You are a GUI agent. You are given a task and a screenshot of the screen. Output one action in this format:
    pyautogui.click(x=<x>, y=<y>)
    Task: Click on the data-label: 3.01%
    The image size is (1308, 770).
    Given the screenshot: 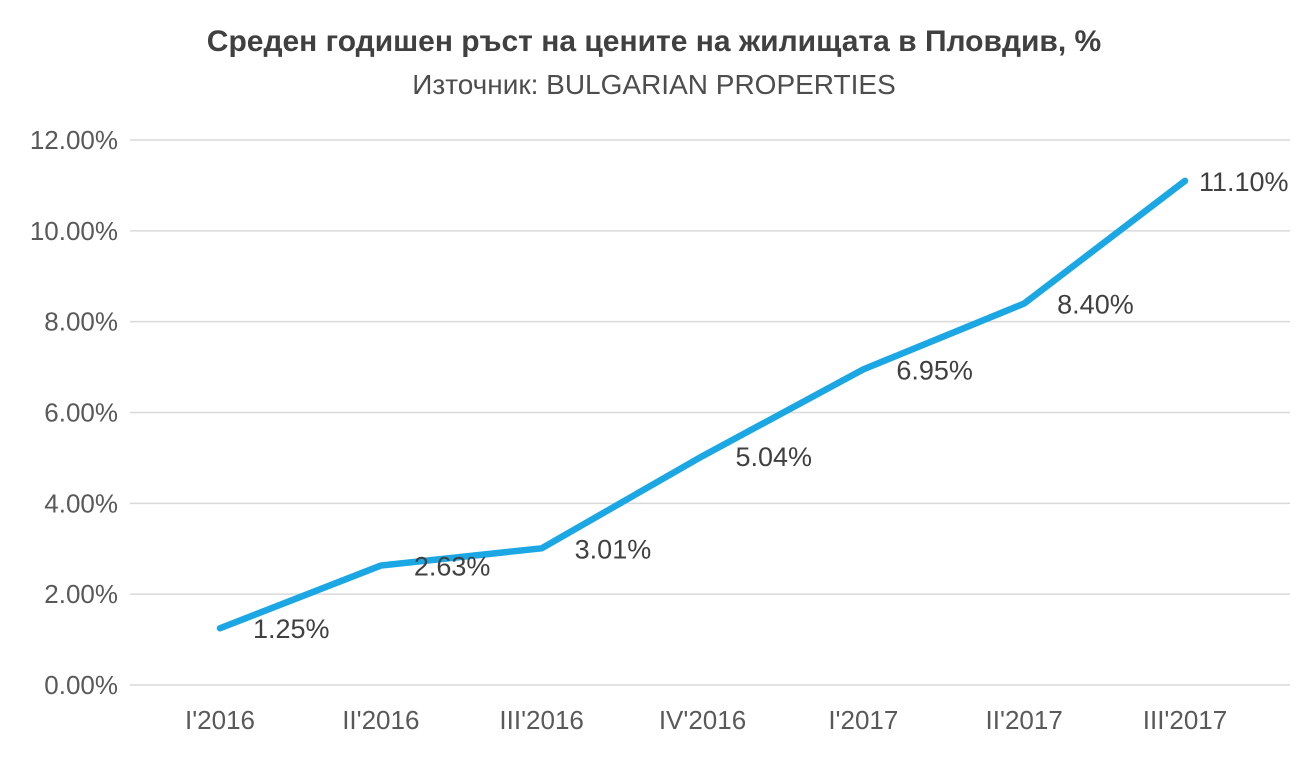 What is the action you would take?
    pyautogui.click(x=613, y=549)
    